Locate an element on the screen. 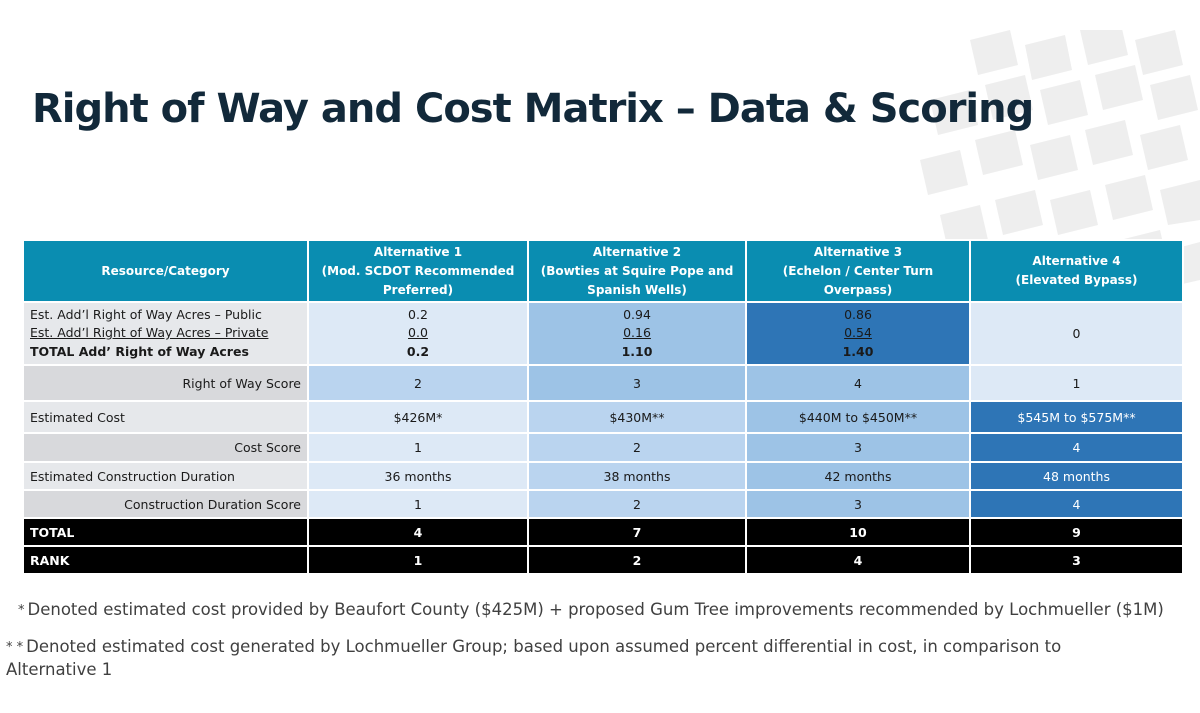 The width and height of the screenshot is (1200, 713). header-alt-name: Alternative 3 is located at coordinates (858, 251).